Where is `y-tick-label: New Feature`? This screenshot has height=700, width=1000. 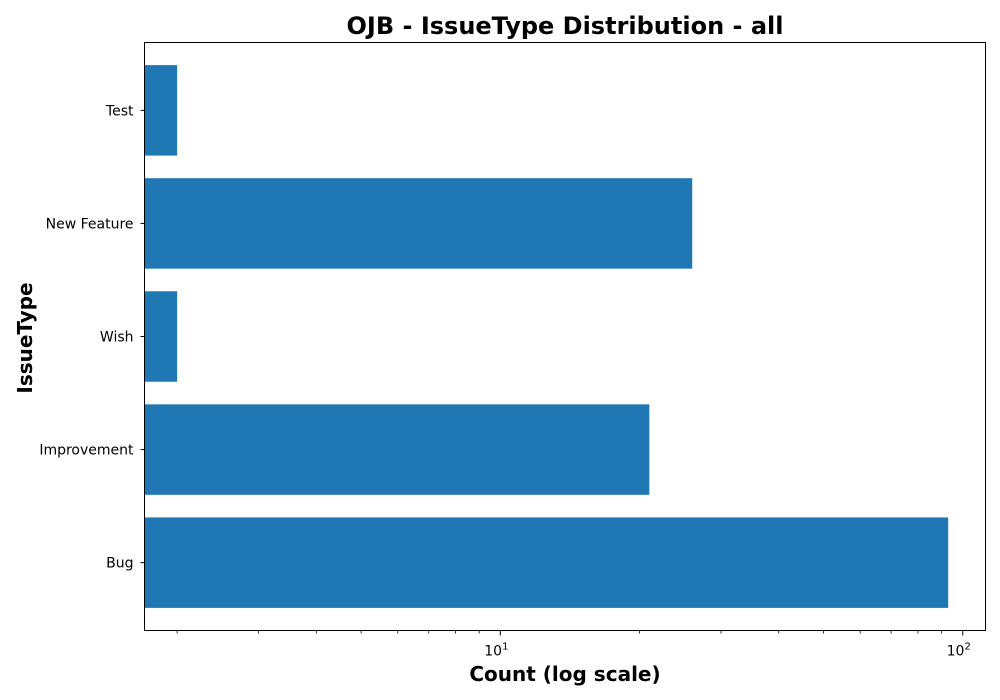
y-tick-label: New Feature is located at coordinates (90, 224).